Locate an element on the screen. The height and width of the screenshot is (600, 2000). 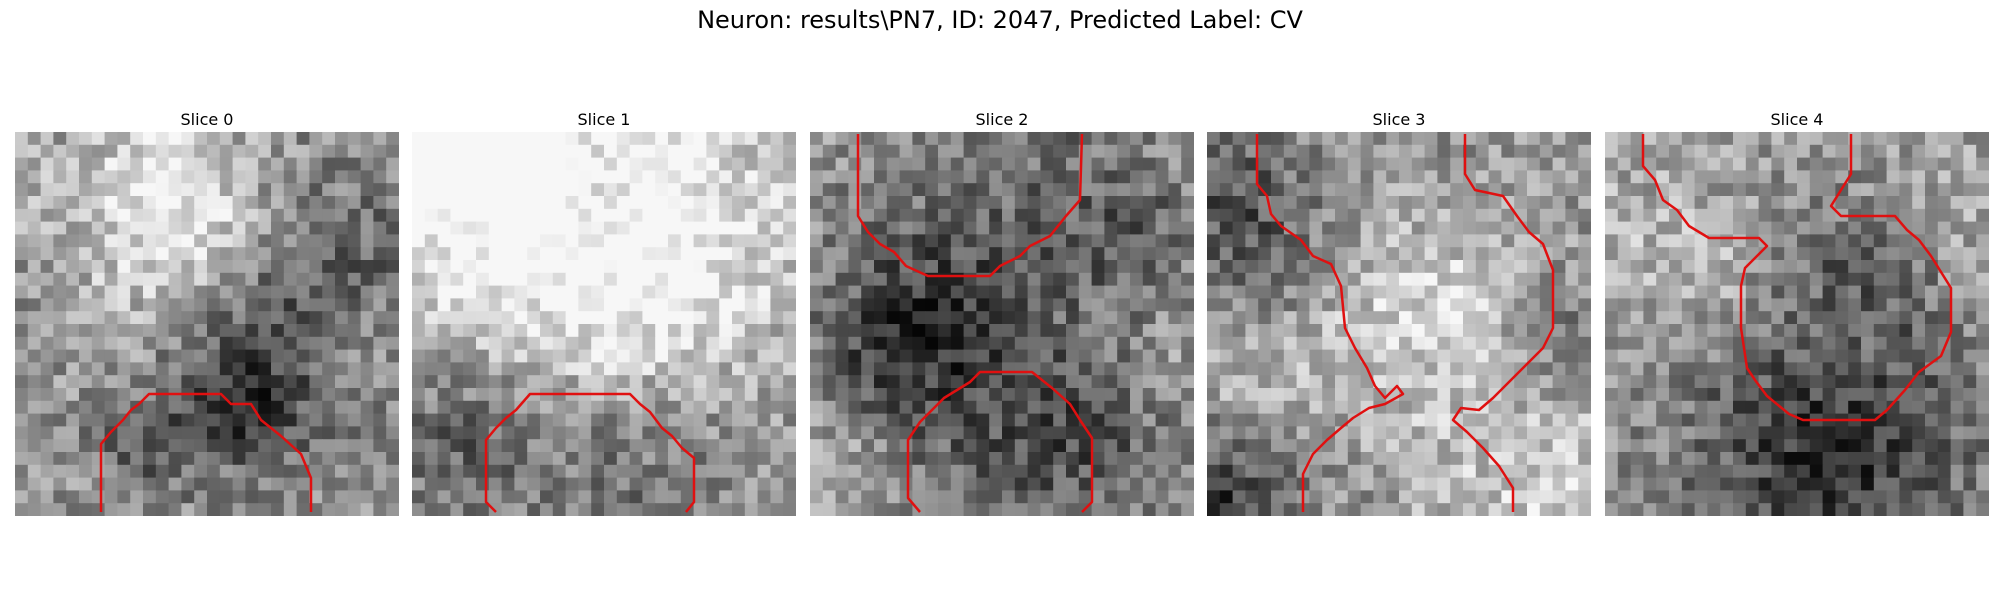
contour-line-2-bottom is located at coordinates (1000, 441).